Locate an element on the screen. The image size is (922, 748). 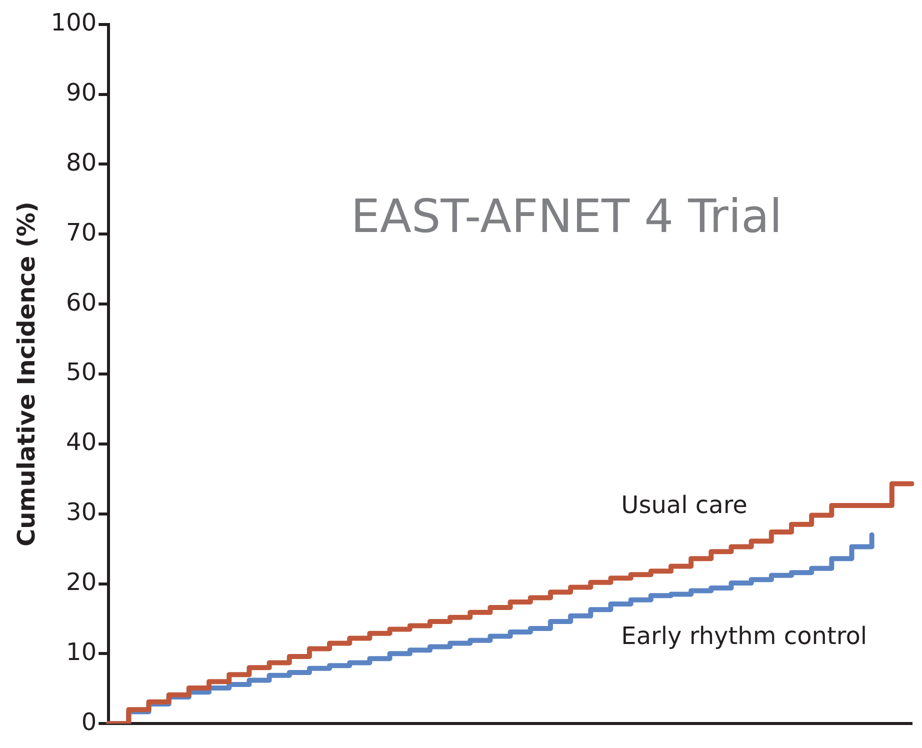
y-tick-label: 100 is located at coordinates (73, 22).